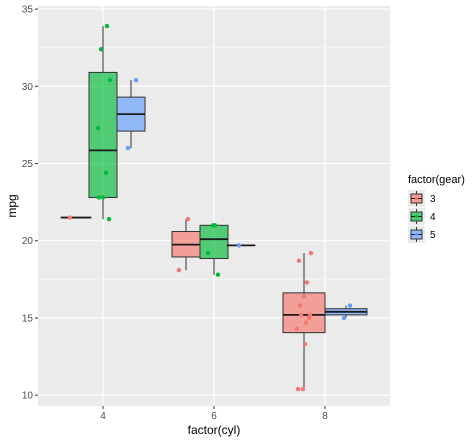 The height and width of the screenshot is (441, 474). What do you see at coordinates (28, 318) in the screenshot?
I see `y-tick-label: 15` at bounding box center [28, 318].